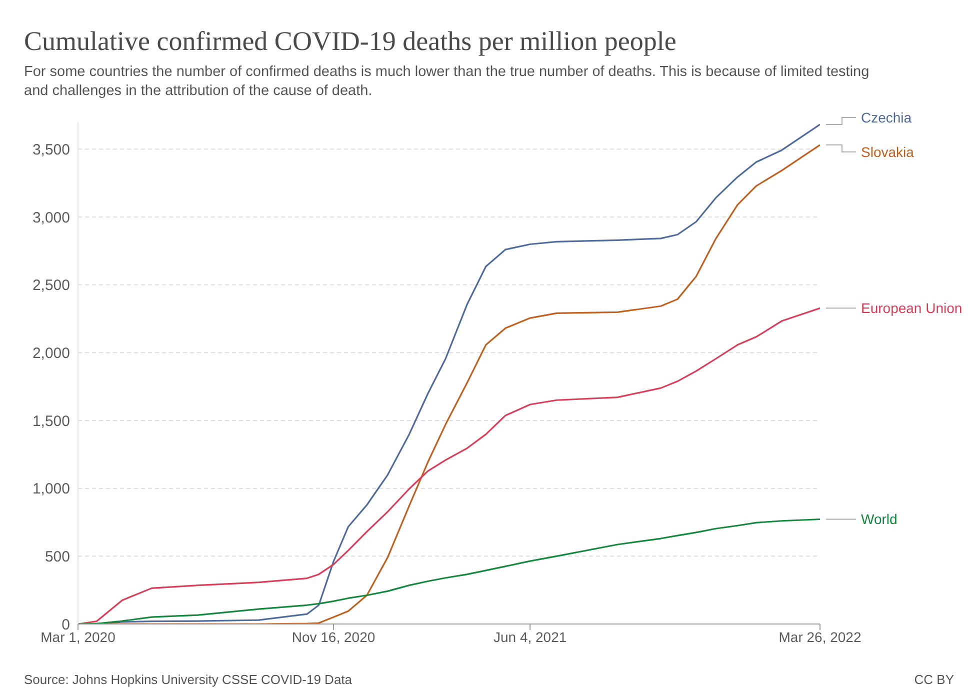 This screenshot has height=700, width=980. I want to click on source-note: Source: Johns Hopkins University CSSE COVID-19 Data, so click(188, 679).